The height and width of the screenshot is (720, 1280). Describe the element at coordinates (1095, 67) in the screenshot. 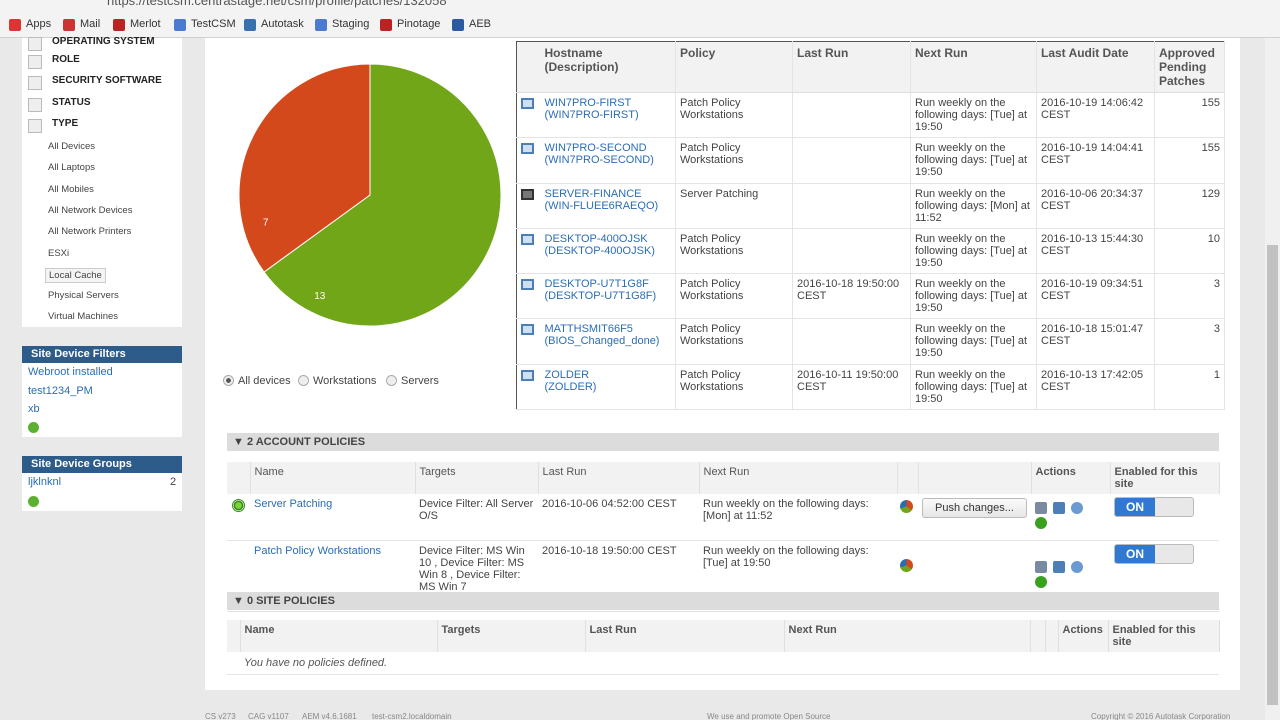

I see `header-cell: Last Audit Date` at that location.